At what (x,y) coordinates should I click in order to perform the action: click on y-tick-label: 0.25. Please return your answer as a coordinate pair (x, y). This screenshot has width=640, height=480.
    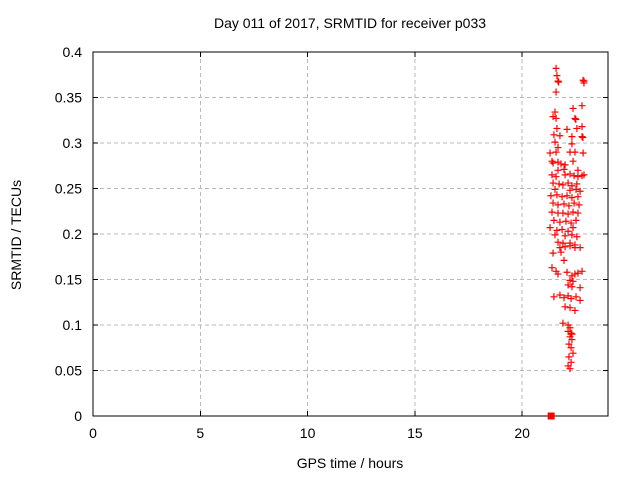
    Looking at the image, I should click on (68, 189).